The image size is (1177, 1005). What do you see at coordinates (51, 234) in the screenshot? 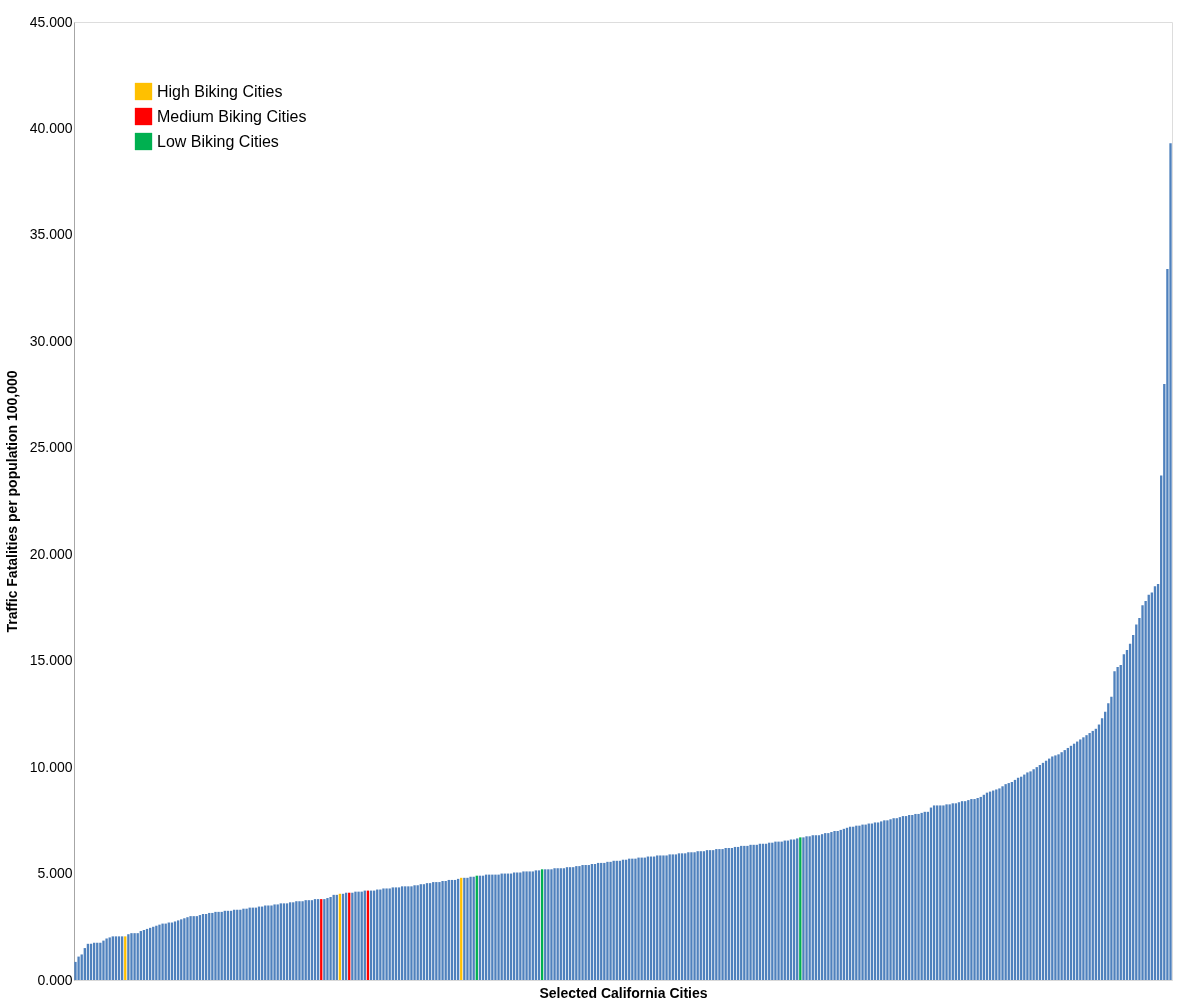
I see `y-tick-label: 35.000` at bounding box center [51, 234].